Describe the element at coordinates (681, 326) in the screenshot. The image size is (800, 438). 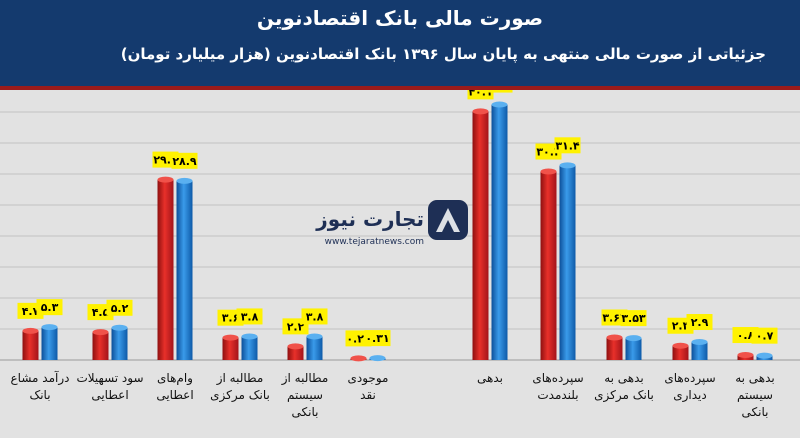
I see `data-label: ۲.۳` at that location.